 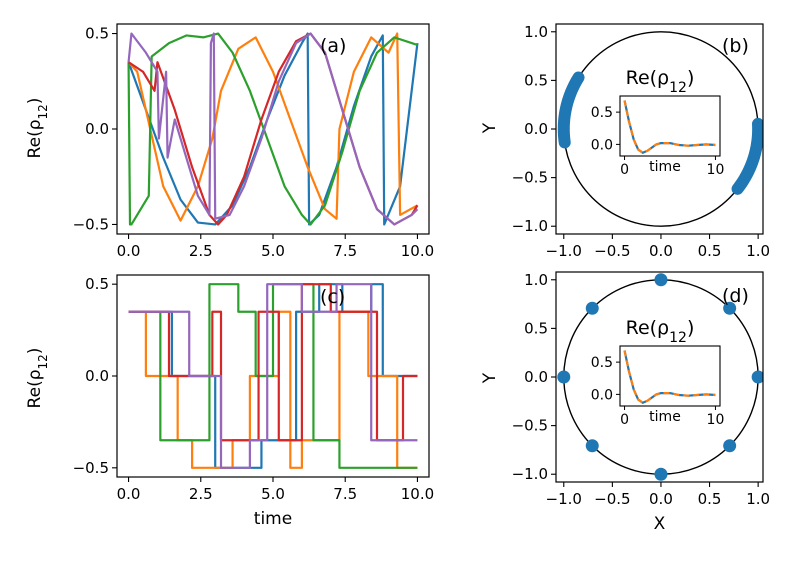 I want to click on plot-area-a, so click(x=273, y=129).